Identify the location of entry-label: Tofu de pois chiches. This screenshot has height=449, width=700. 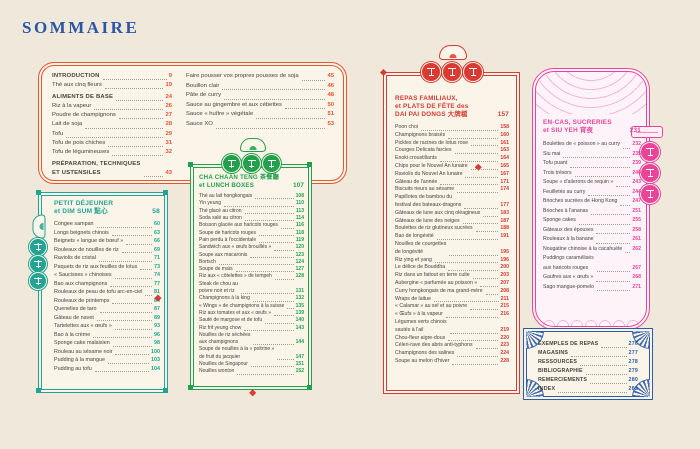
(79, 142).